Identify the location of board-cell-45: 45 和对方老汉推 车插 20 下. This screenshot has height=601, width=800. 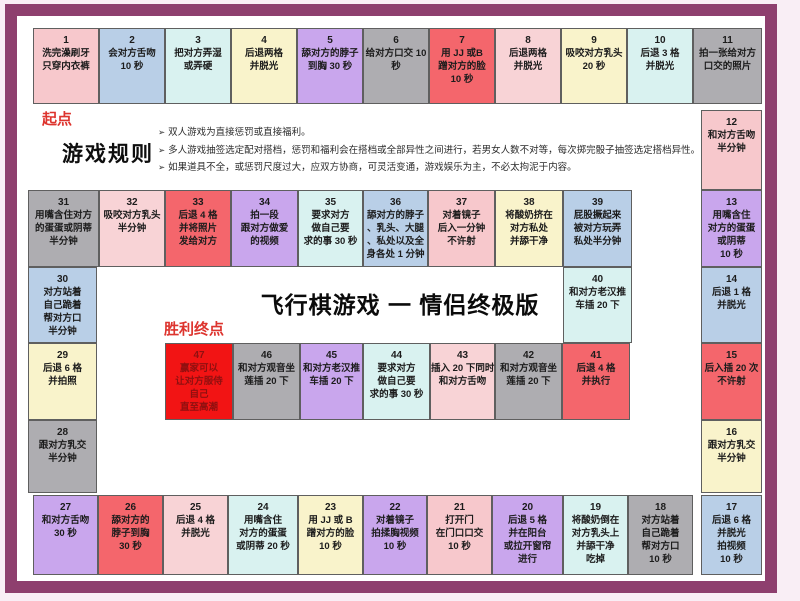
(331, 381).